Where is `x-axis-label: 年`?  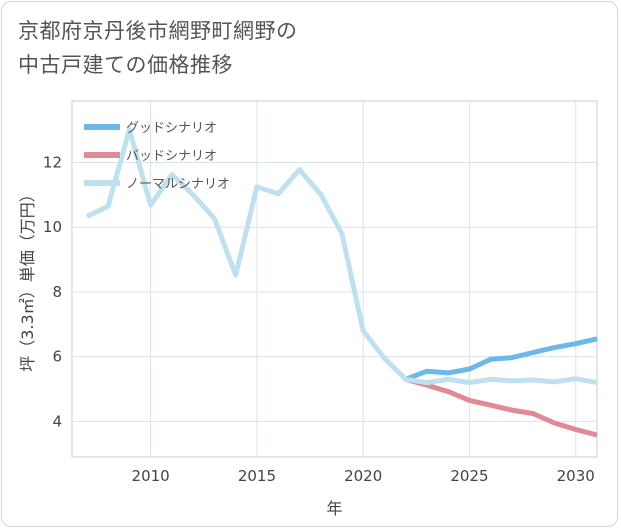 x-axis-label: 年 is located at coordinates (334, 508).